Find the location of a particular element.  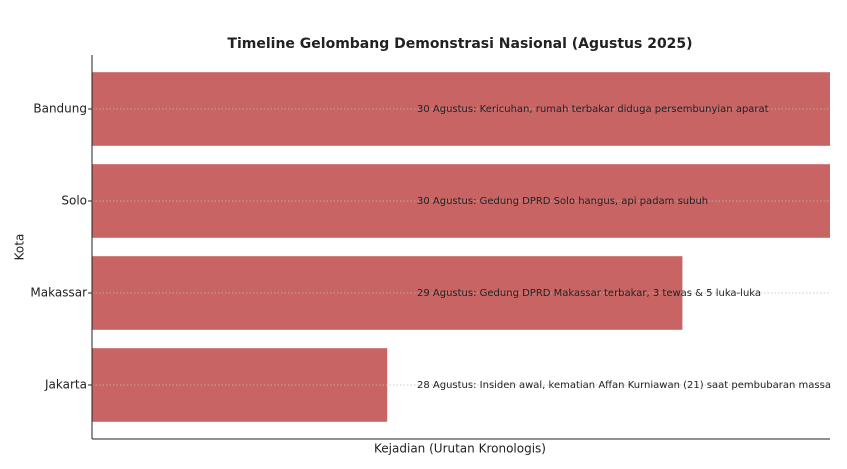

x-axis-label: Kejadian (Urutan Kronologis) is located at coordinates (460, 449).